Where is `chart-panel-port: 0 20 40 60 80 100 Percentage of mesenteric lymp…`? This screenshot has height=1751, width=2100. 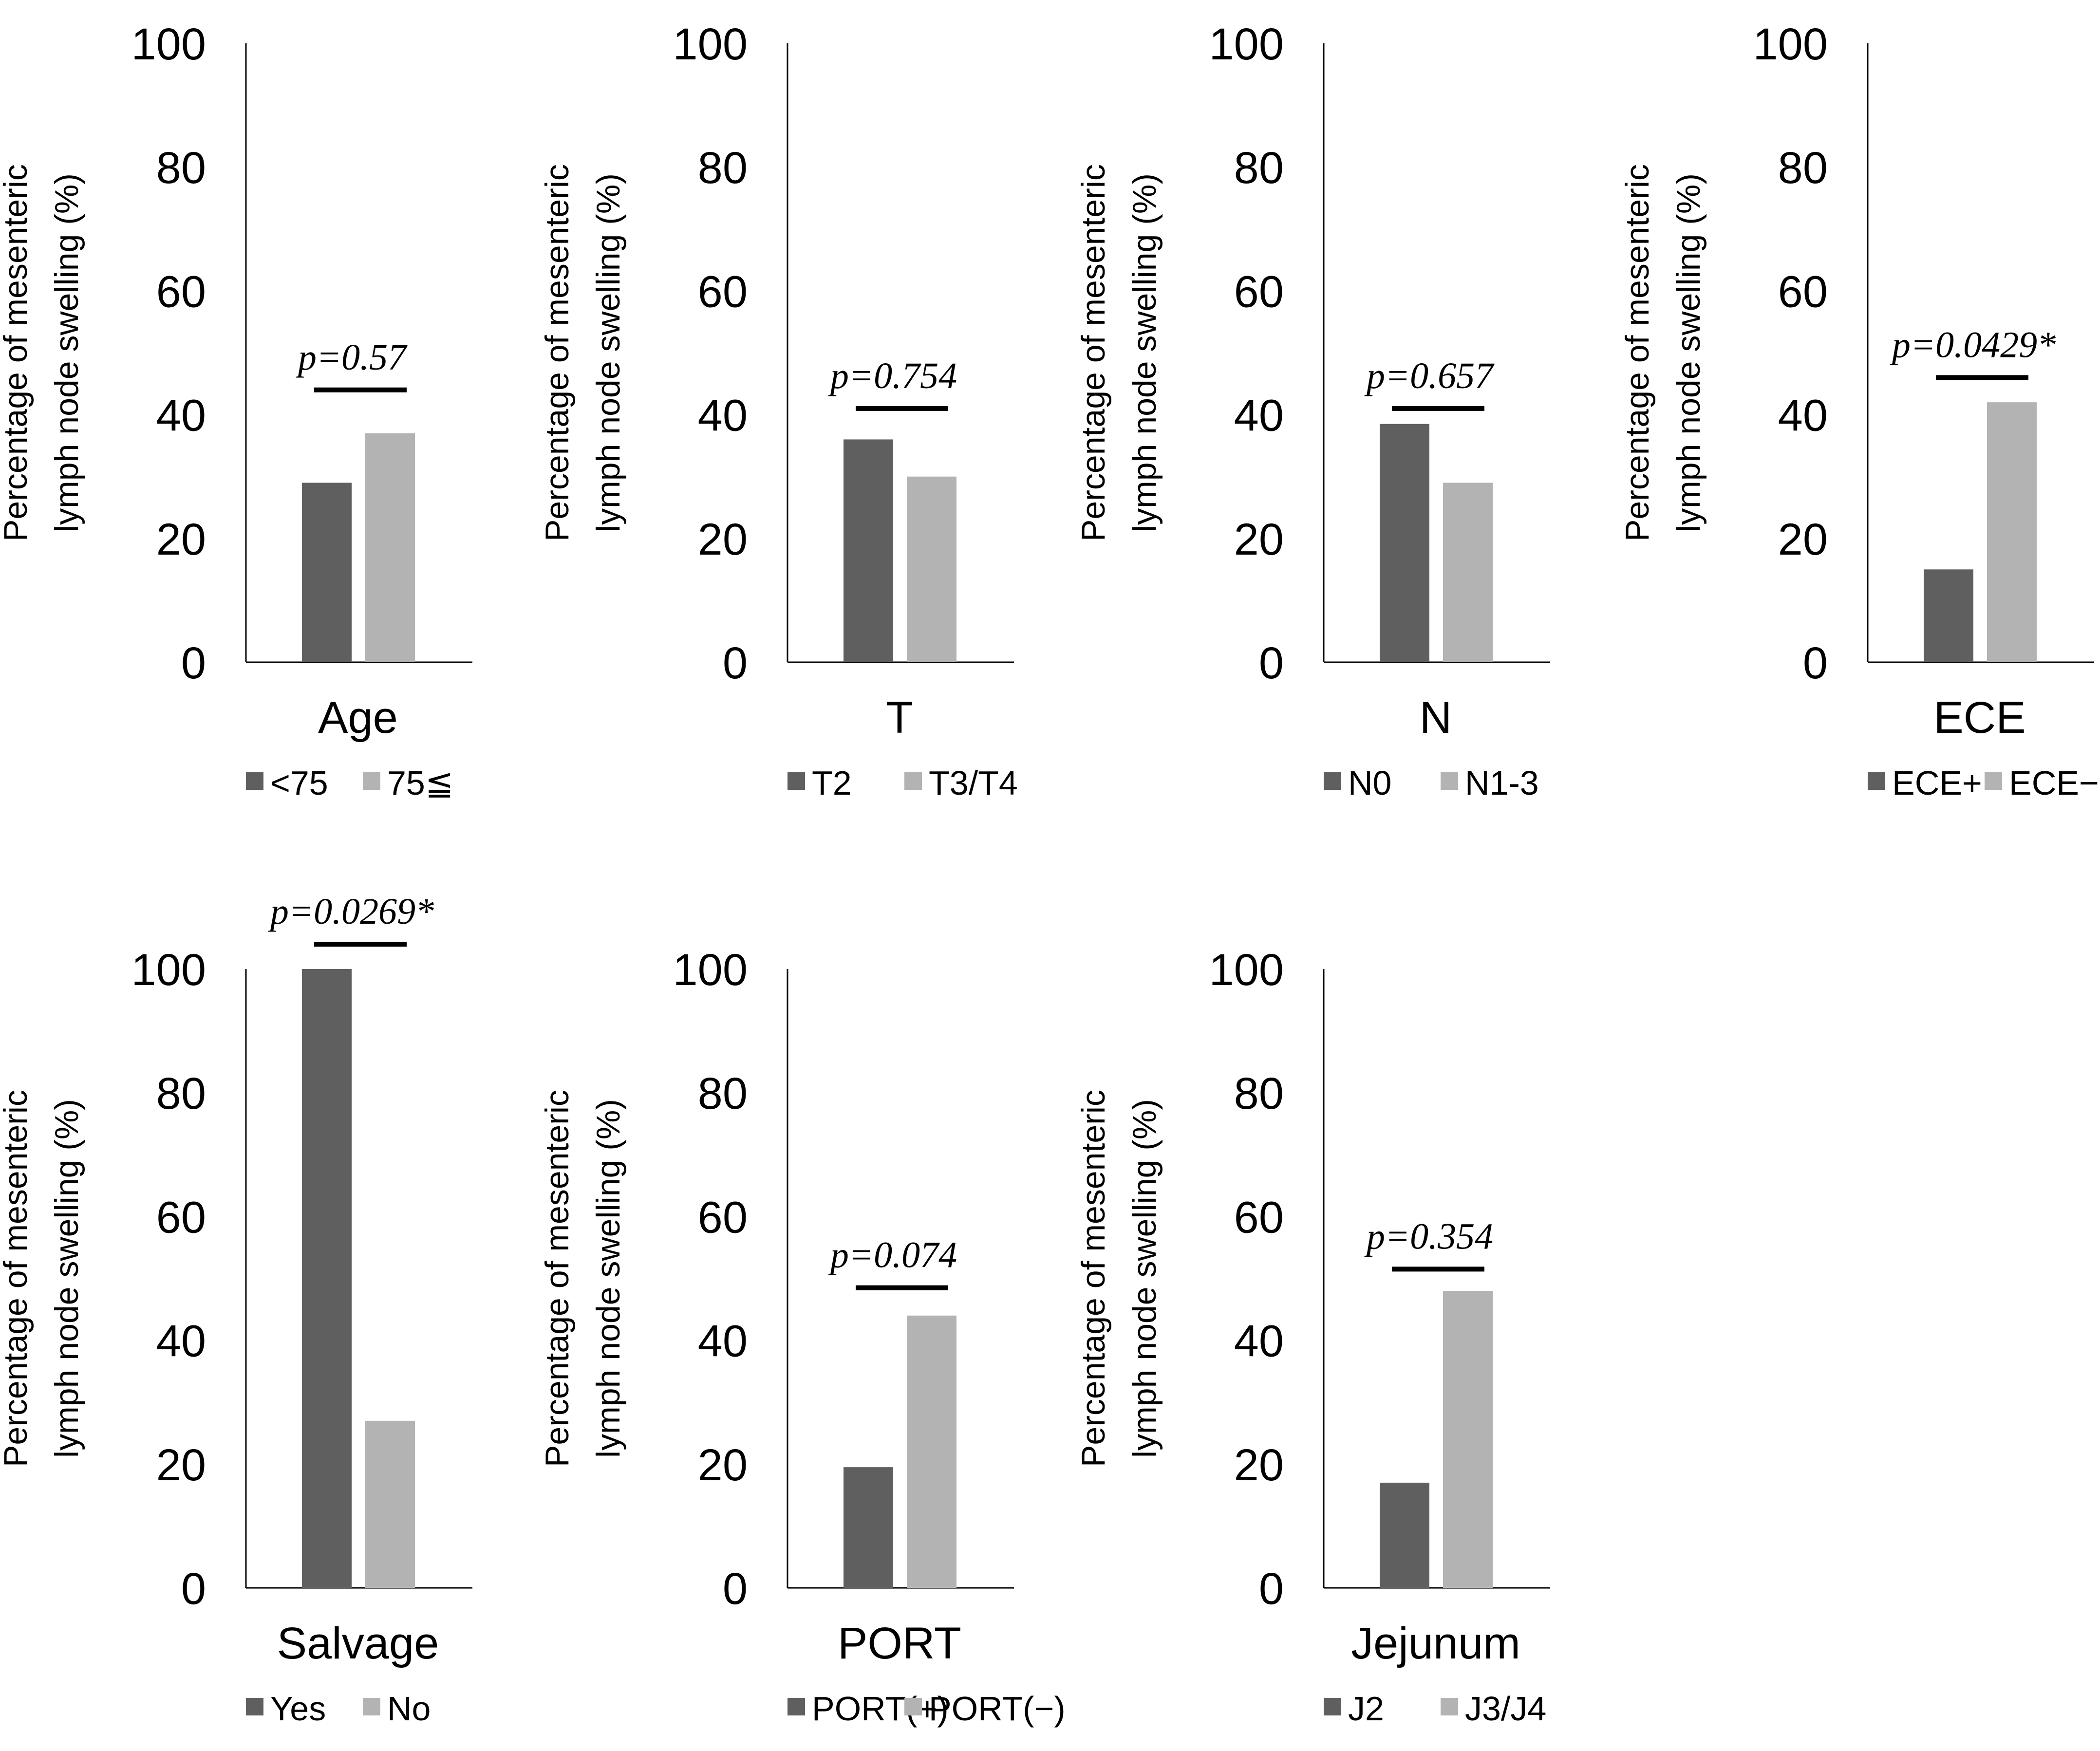
chart-panel-port: 0 20 40 60 80 100 Percentage of mesenteric lymp… is located at coordinates (802, 1336).